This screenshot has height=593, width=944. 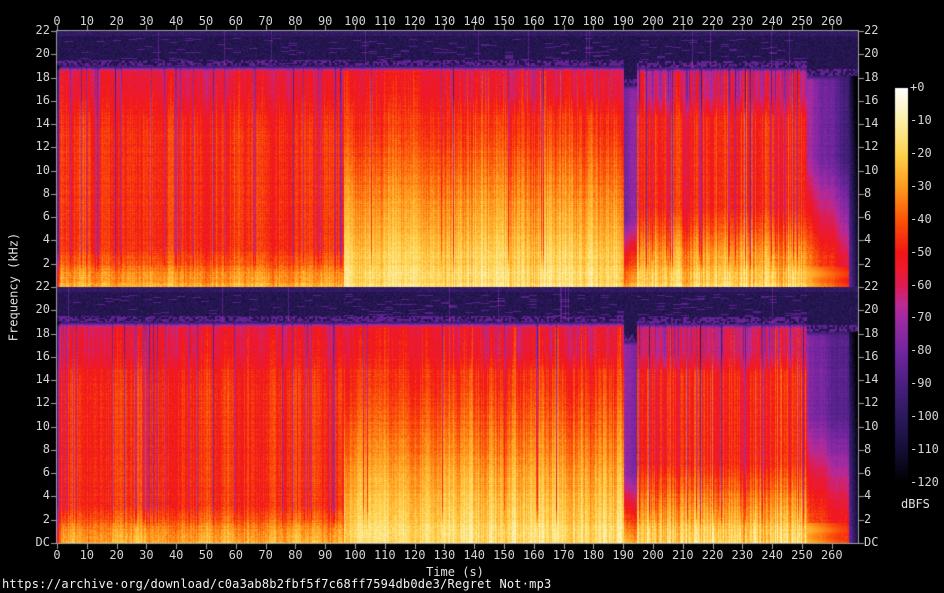 What do you see at coordinates (921, 218) in the screenshot?
I see `colorbar-tick-label: -40` at bounding box center [921, 218].